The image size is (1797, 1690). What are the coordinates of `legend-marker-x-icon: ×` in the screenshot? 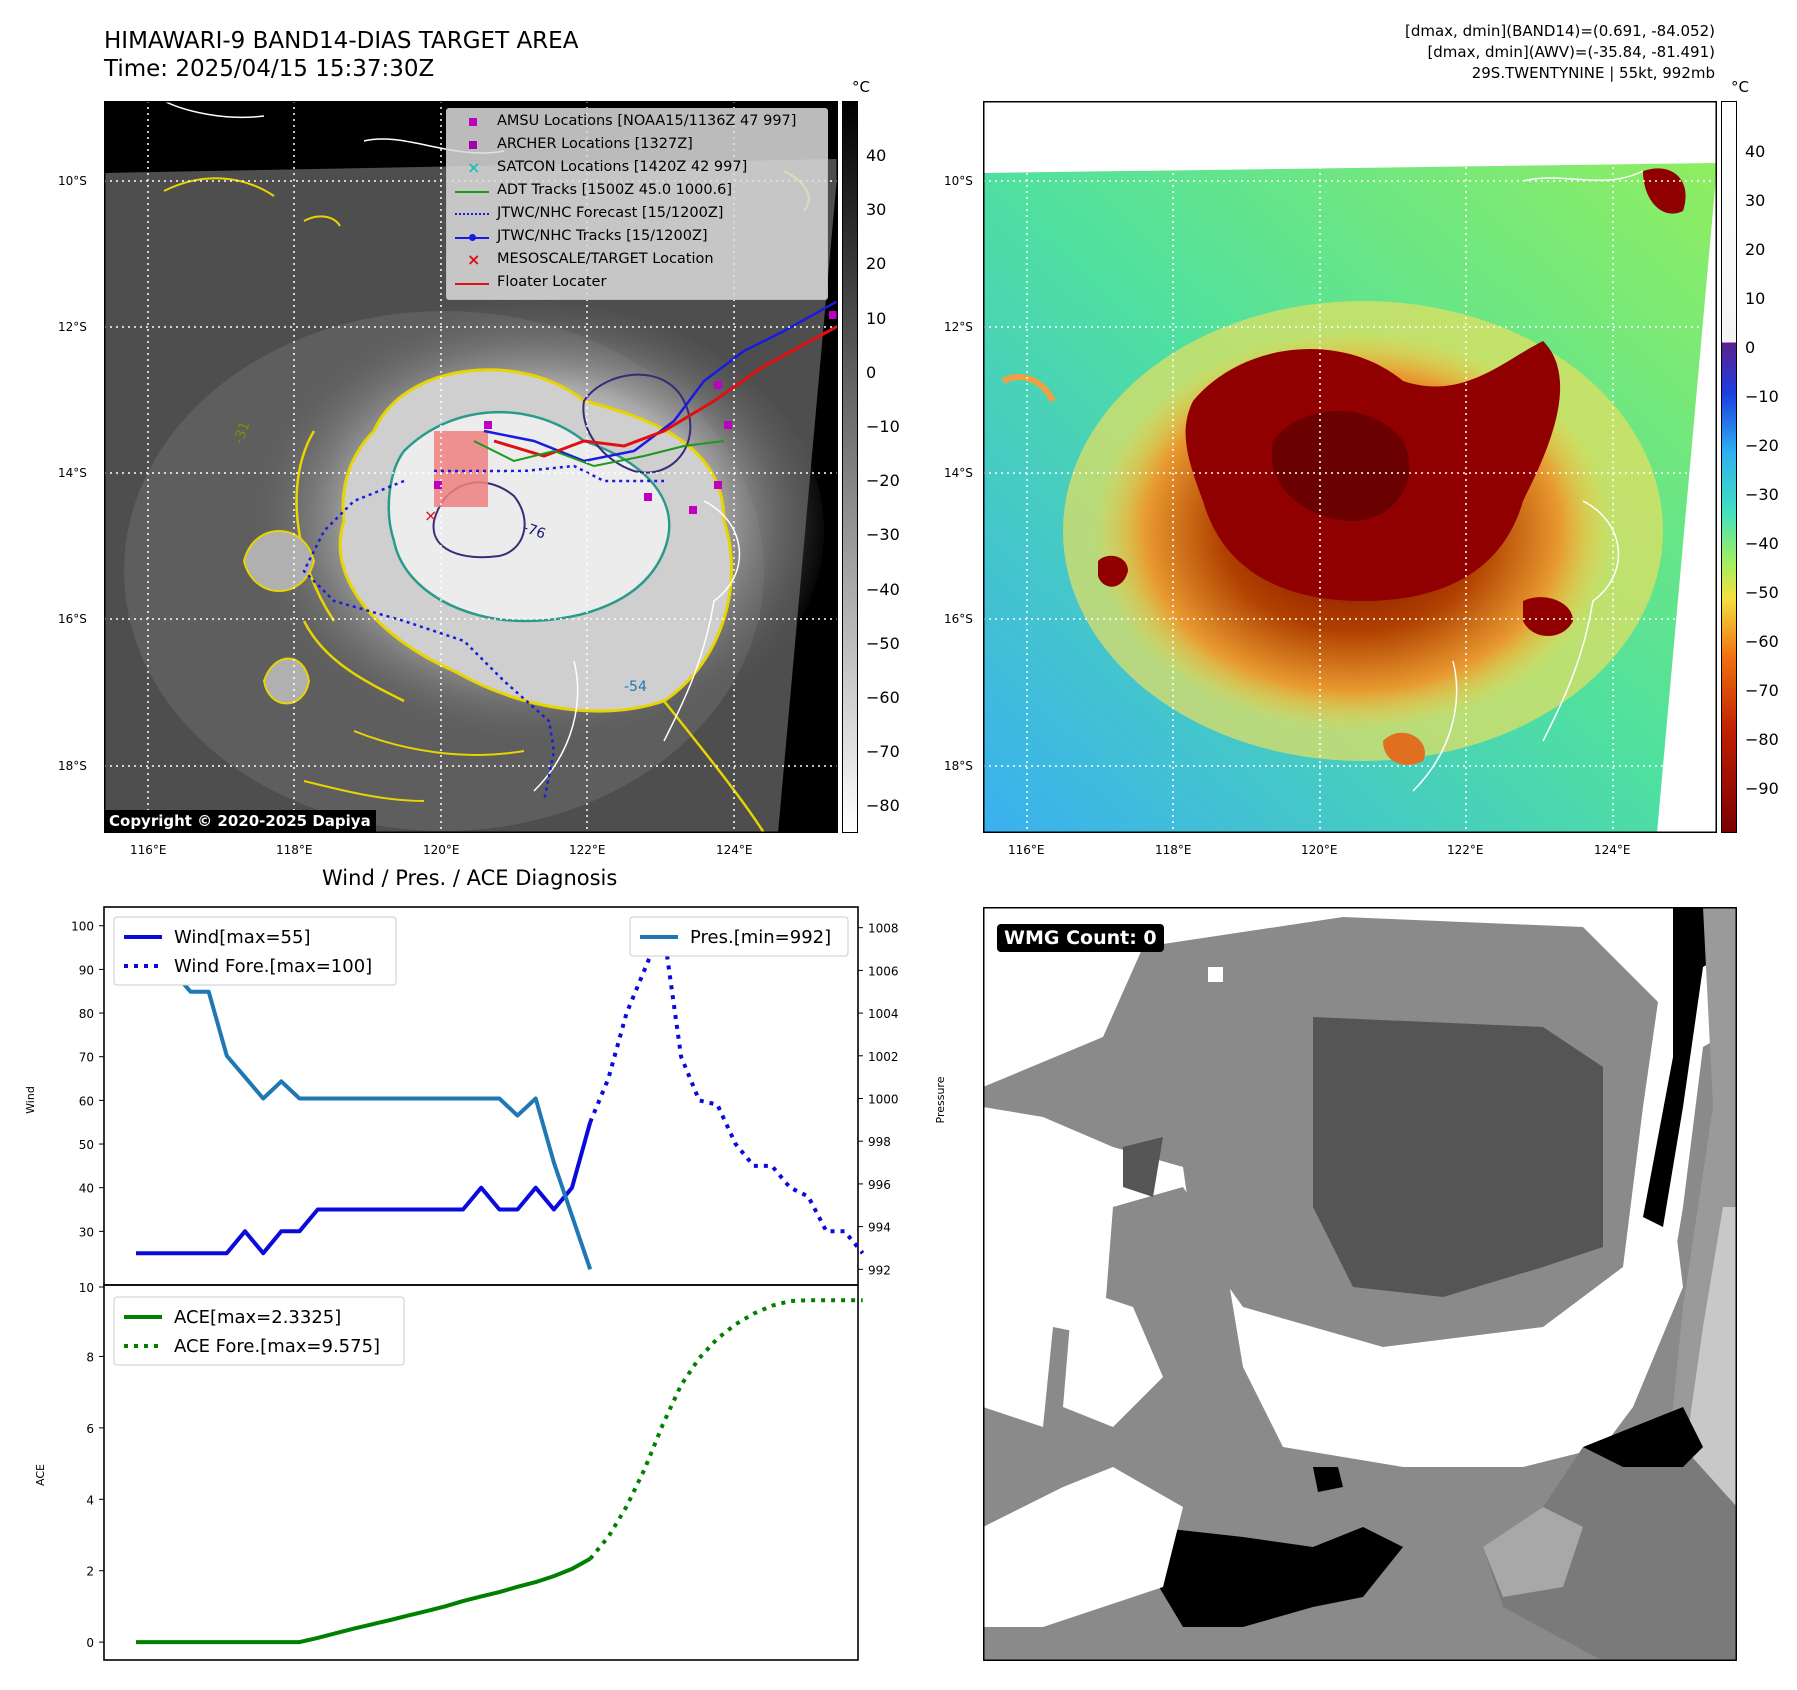 It's located at (474, 259).